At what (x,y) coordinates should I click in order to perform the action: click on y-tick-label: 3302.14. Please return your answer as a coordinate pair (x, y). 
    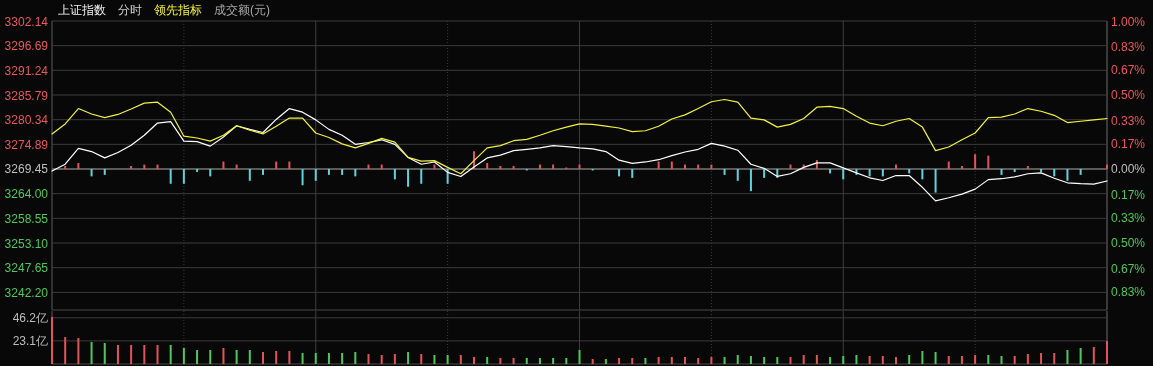
    Looking at the image, I should click on (26, 21).